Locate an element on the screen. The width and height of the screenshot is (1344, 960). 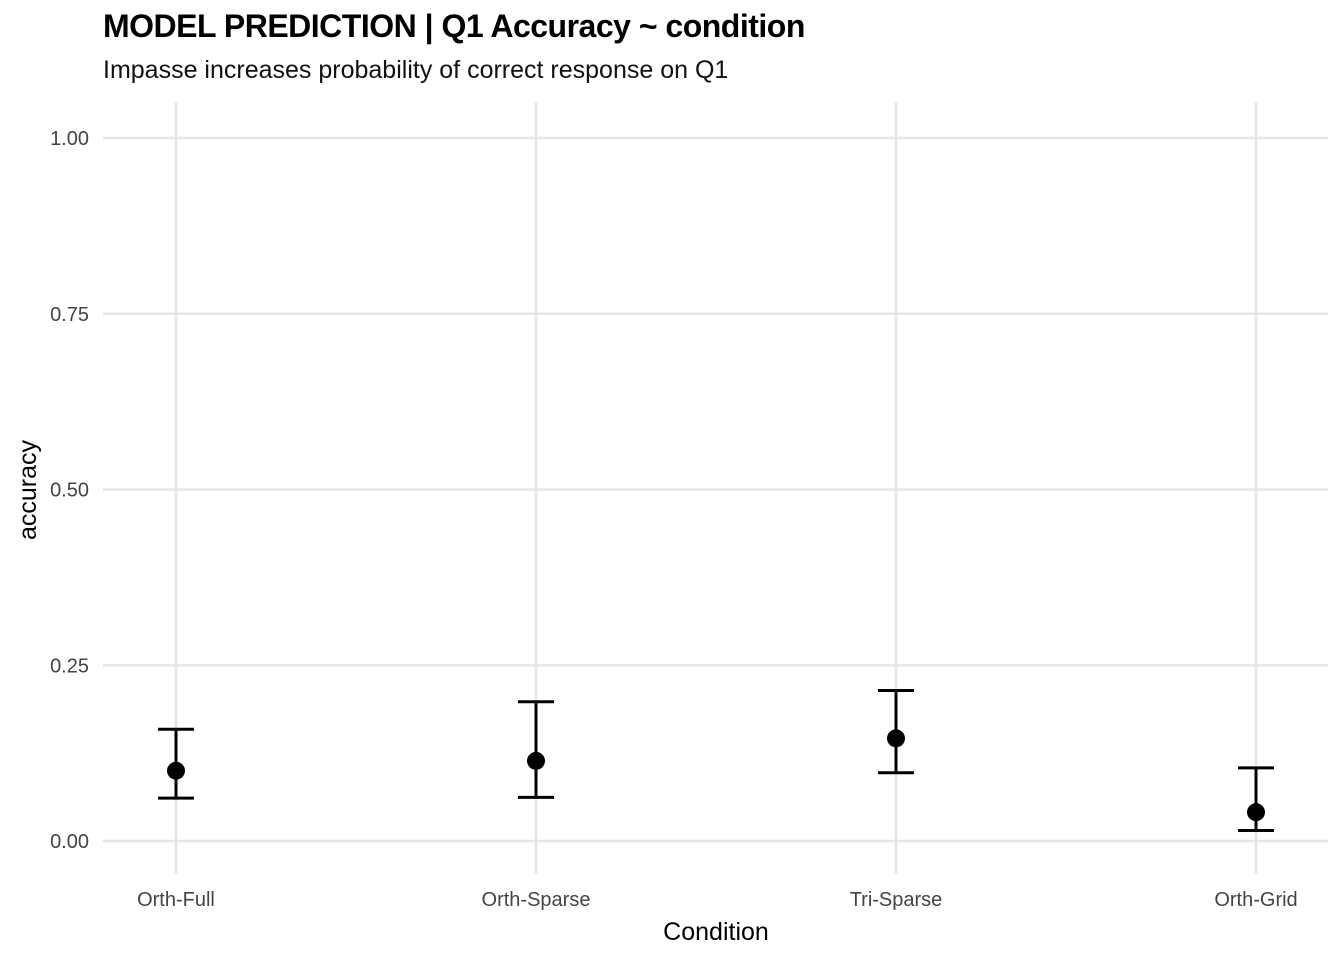
y-tick-labels: 0.00 0.25 0.50 0.75 1.00 is located at coordinates (69, 490).